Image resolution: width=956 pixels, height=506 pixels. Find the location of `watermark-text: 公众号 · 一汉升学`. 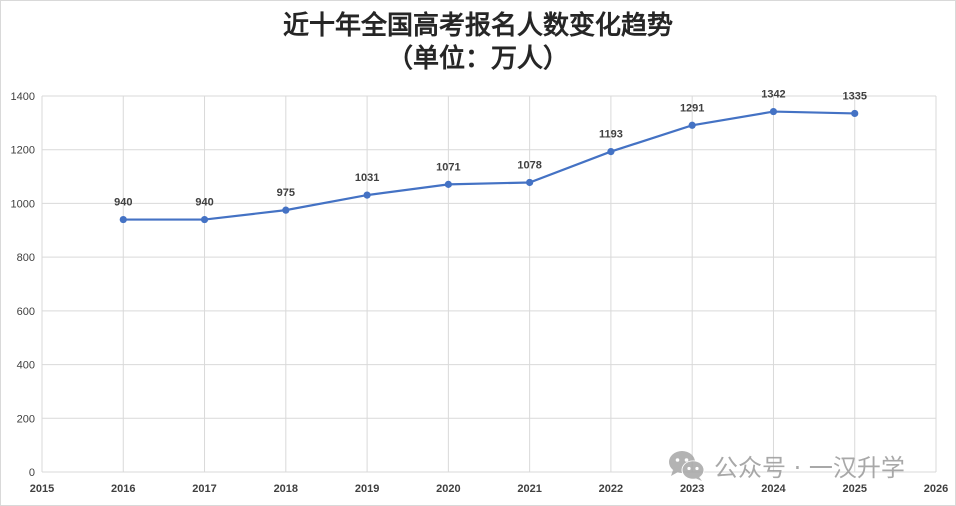

watermark-text: 公众号 · 一汉升学 is located at coordinates (809, 468).